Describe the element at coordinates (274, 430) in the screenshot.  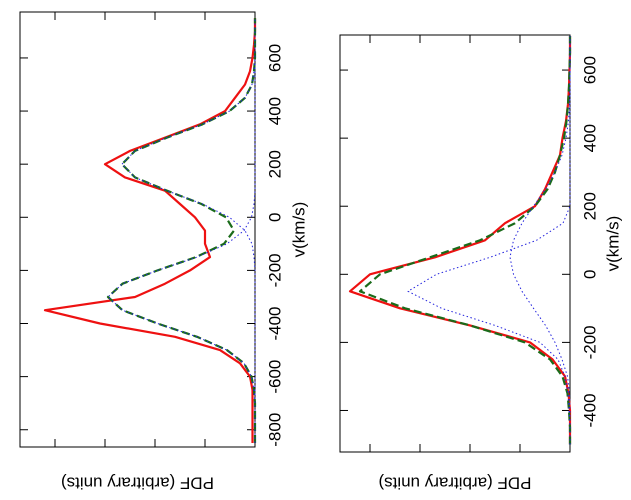
I see `x-tick-label: -800` at that location.